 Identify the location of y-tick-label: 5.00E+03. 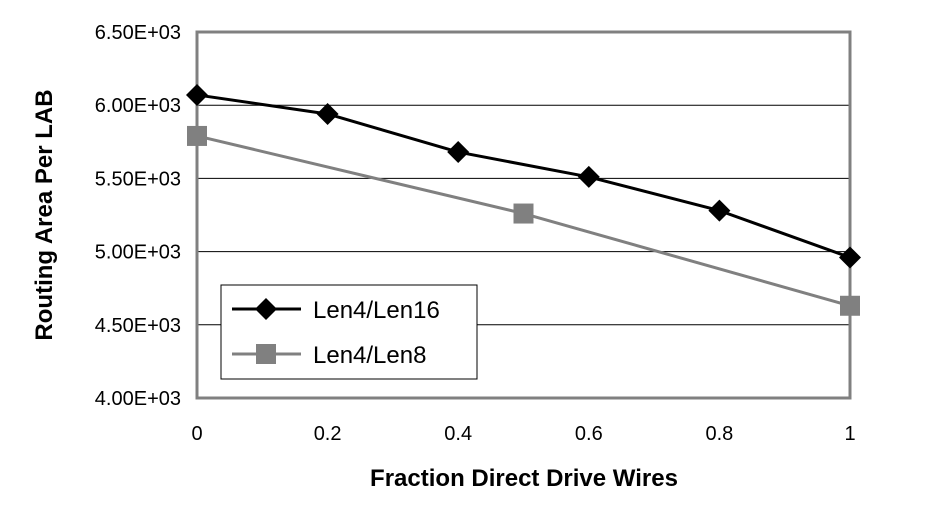
(138, 253).